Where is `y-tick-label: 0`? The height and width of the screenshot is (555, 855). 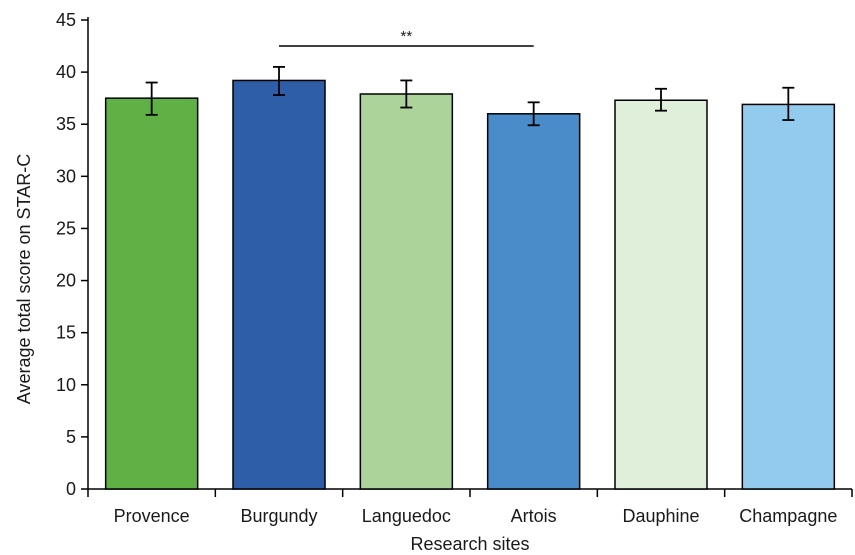 y-tick-label: 0 is located at coordinates (71, 489).